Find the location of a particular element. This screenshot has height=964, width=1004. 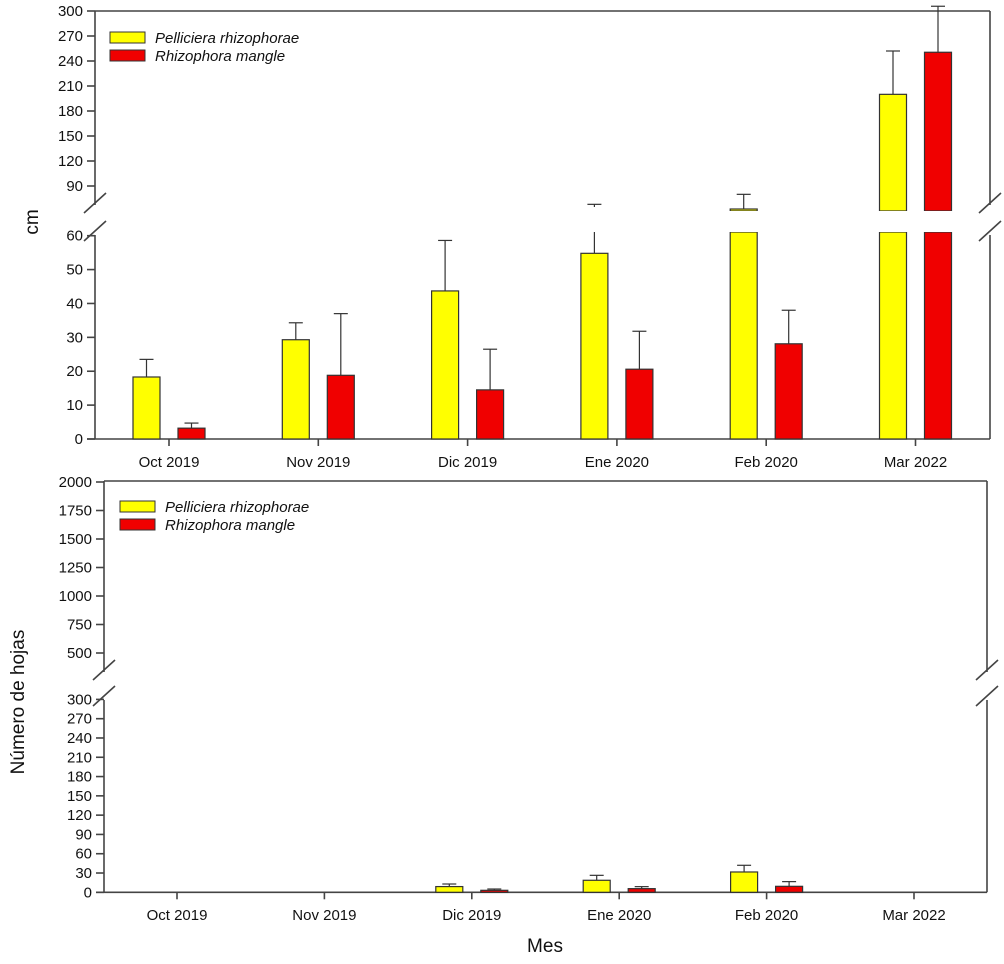

y-tick-label: 20 is located at coordinates (74, 371).